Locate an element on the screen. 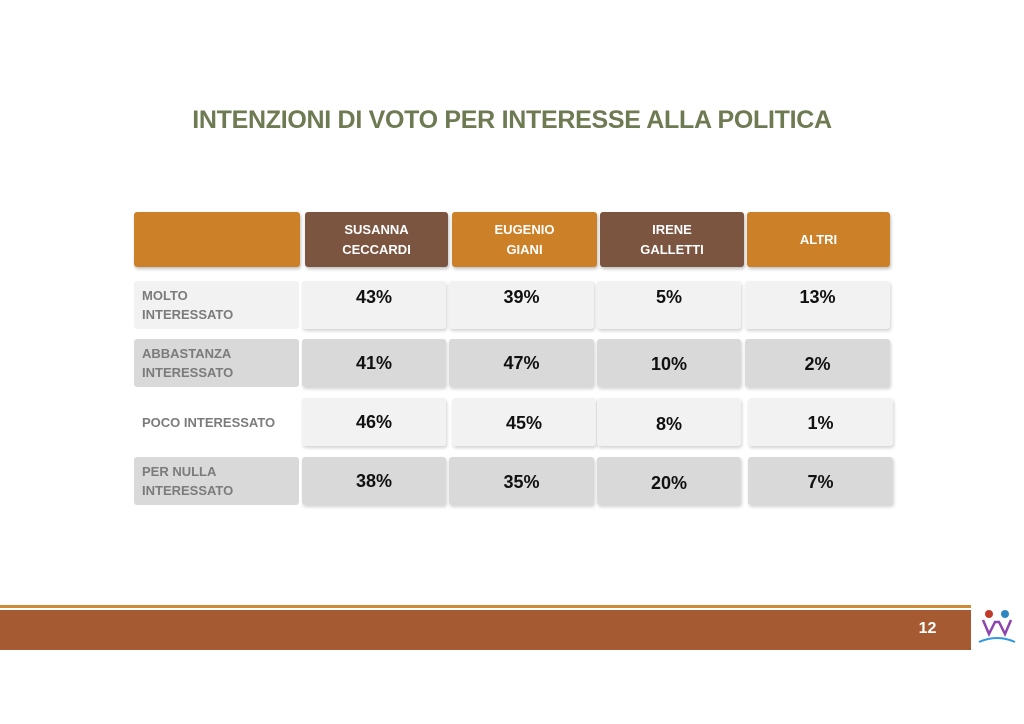 The width and height of the screenshot is (1024, 724). logo-graphic is located at coordinates (997, 626).